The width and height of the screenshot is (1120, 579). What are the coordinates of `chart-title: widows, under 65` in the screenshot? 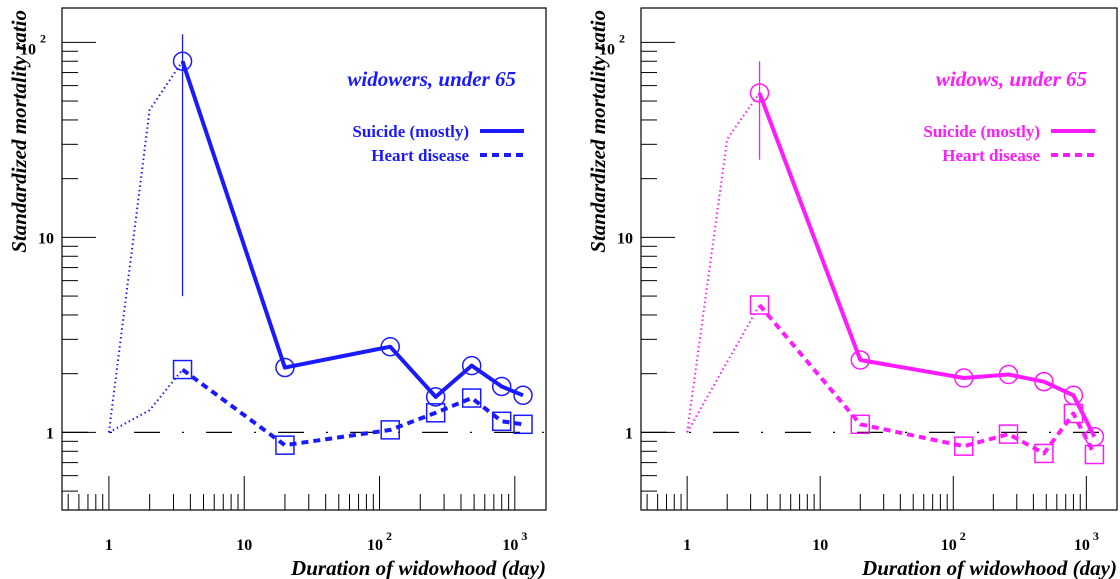 It's located at (1011, 79).